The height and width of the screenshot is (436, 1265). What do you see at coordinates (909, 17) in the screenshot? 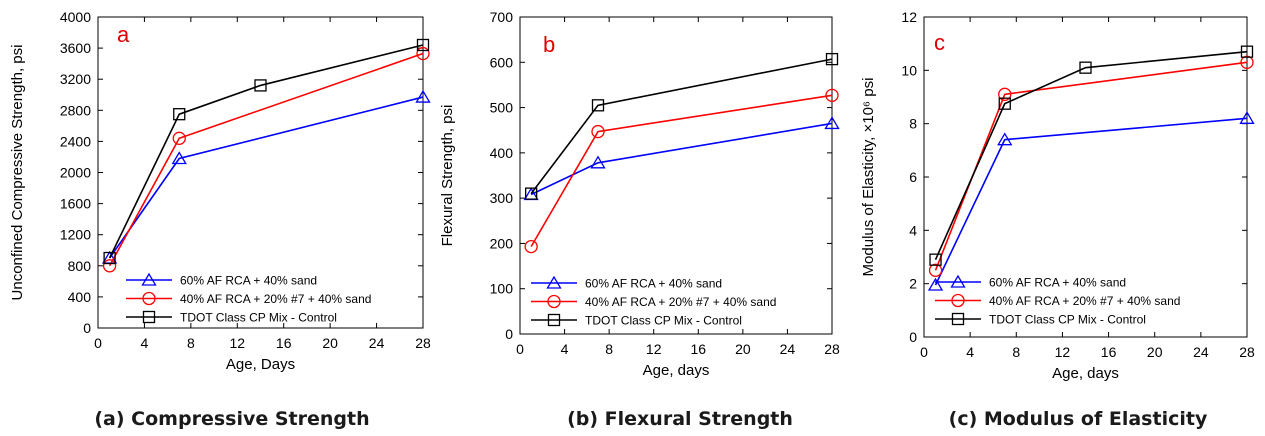
I see `y-tick-label: 12` at bounding box center [909, 17].